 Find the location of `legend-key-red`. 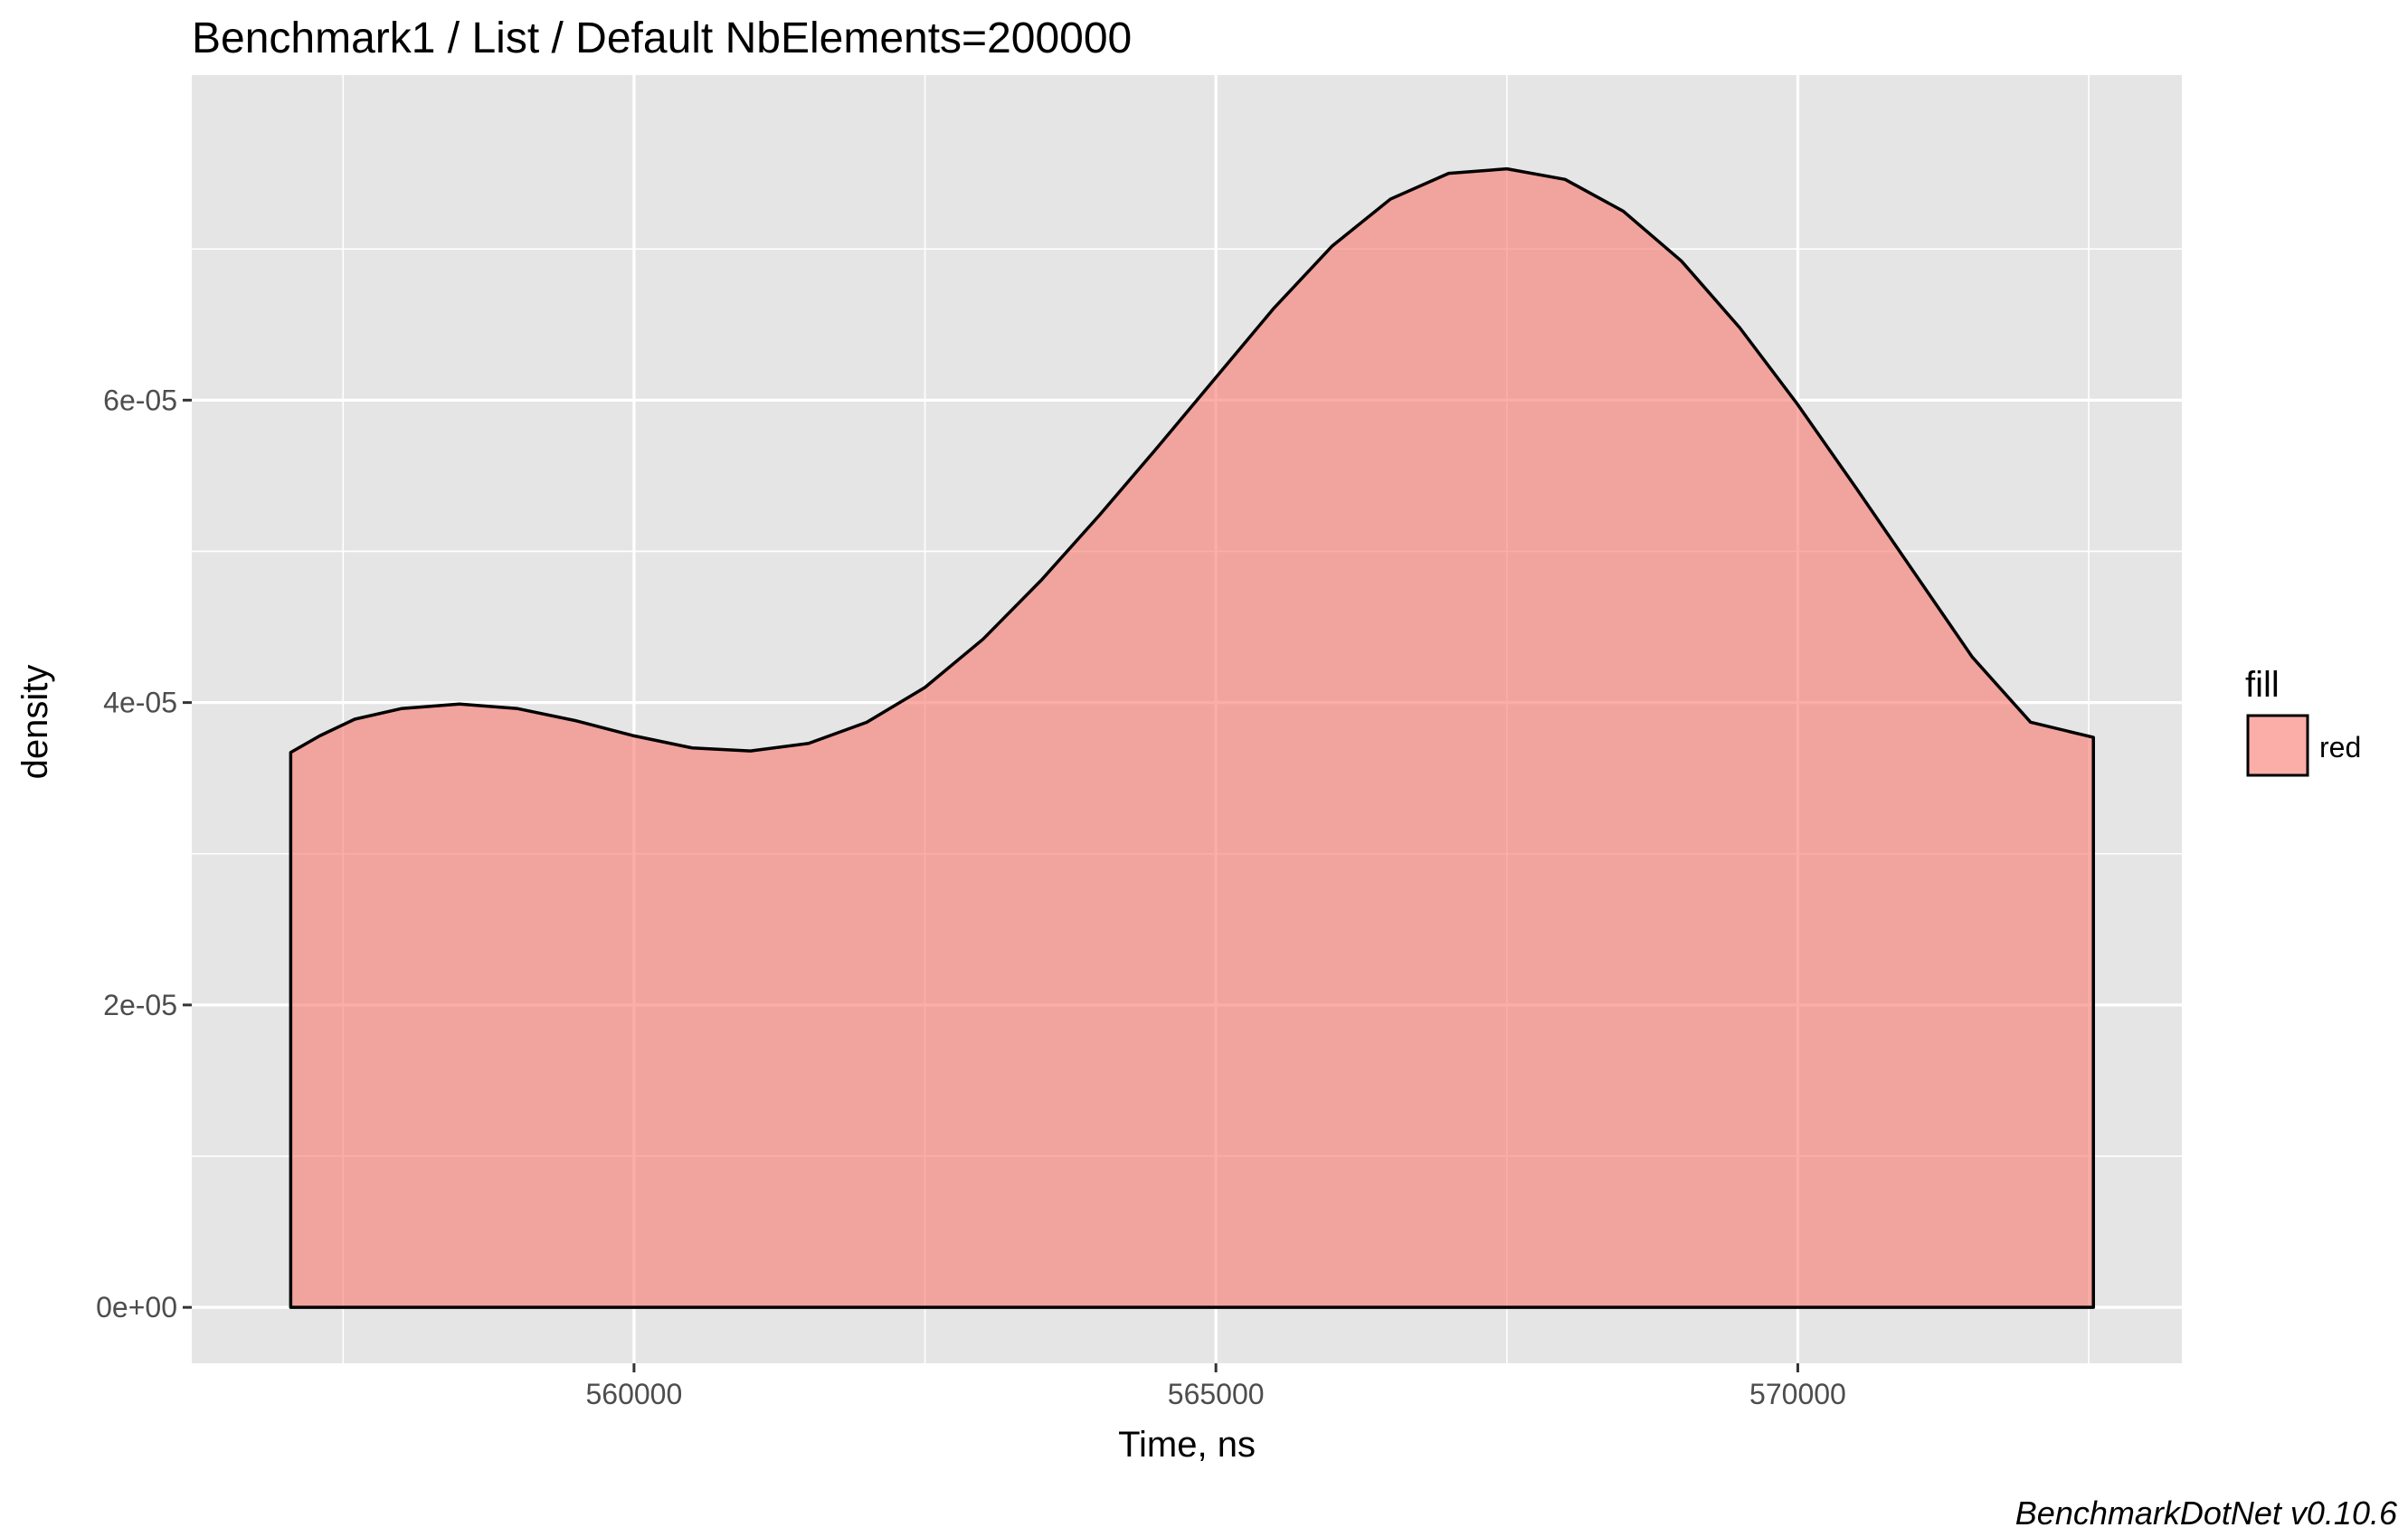

legend-key-red is located at coordinates (2277, 745).